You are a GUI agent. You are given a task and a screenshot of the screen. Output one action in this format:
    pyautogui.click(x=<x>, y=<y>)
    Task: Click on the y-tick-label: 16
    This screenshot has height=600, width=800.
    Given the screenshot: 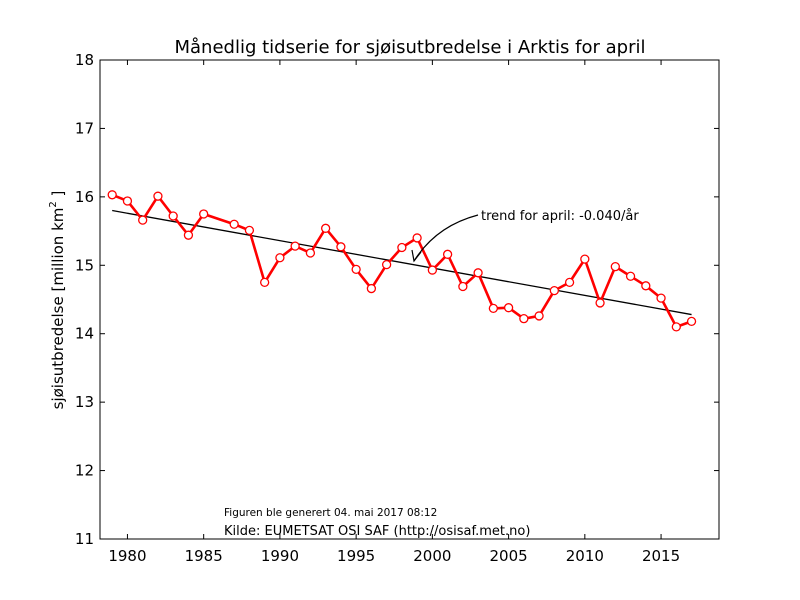 What is the action you would take?
    pyautogui.click(x=84, y=197)
    